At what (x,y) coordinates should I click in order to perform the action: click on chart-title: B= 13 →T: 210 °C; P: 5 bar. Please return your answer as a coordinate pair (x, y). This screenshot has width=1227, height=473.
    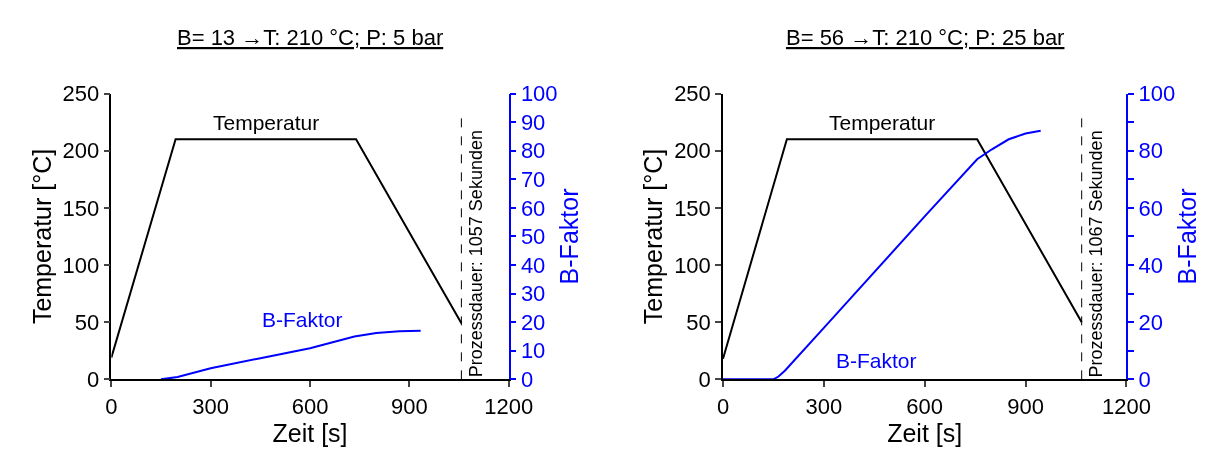
    Looking at the image, I should click on (310, 37).